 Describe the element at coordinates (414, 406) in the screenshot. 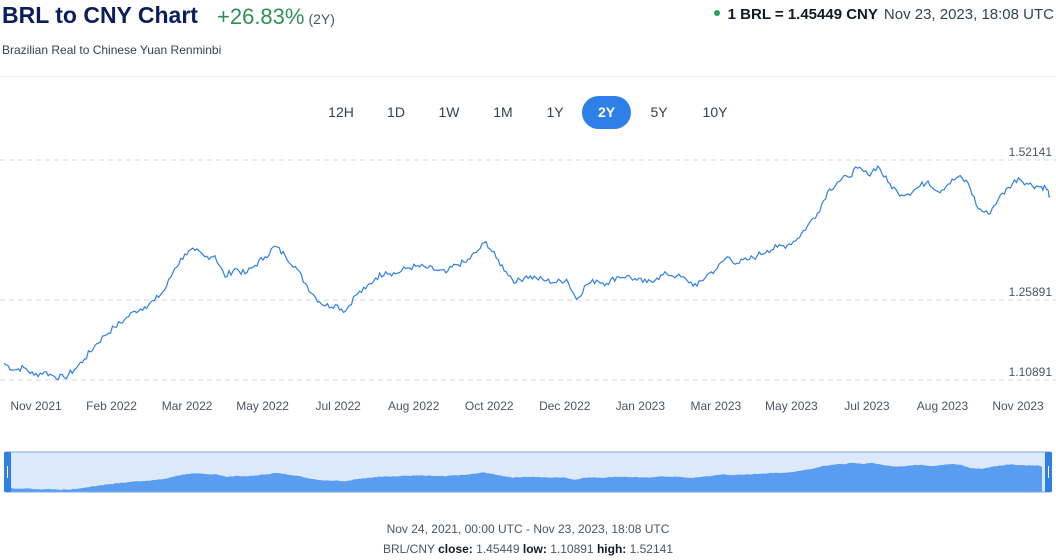

I see `x-tick-label: Aug 2022` at that location.